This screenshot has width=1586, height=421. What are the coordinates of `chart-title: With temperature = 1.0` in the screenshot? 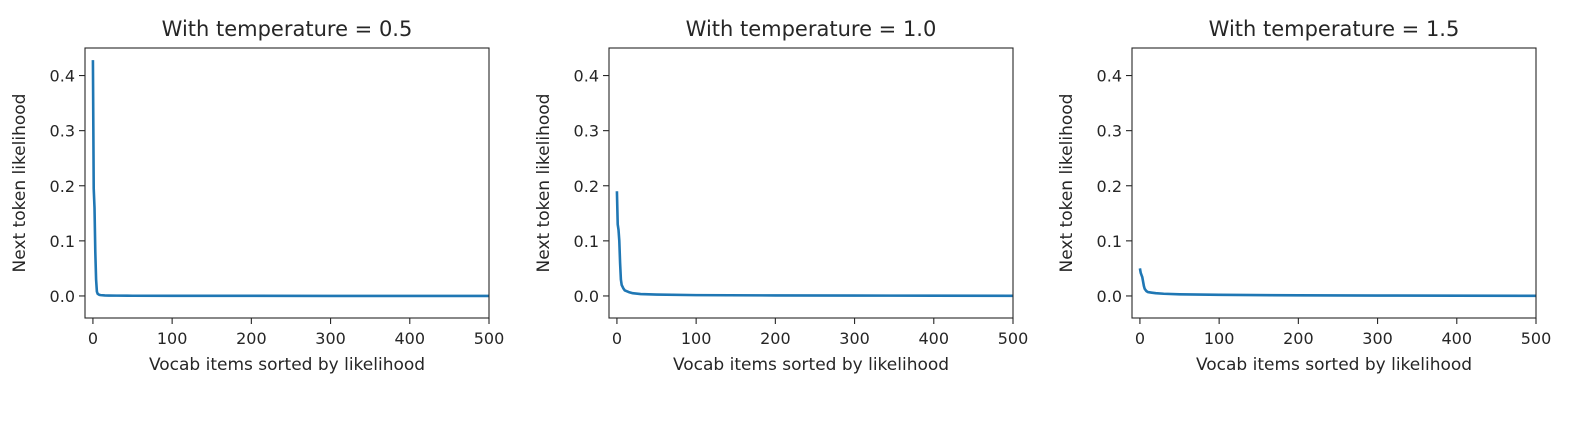 It's located at (811, 29).